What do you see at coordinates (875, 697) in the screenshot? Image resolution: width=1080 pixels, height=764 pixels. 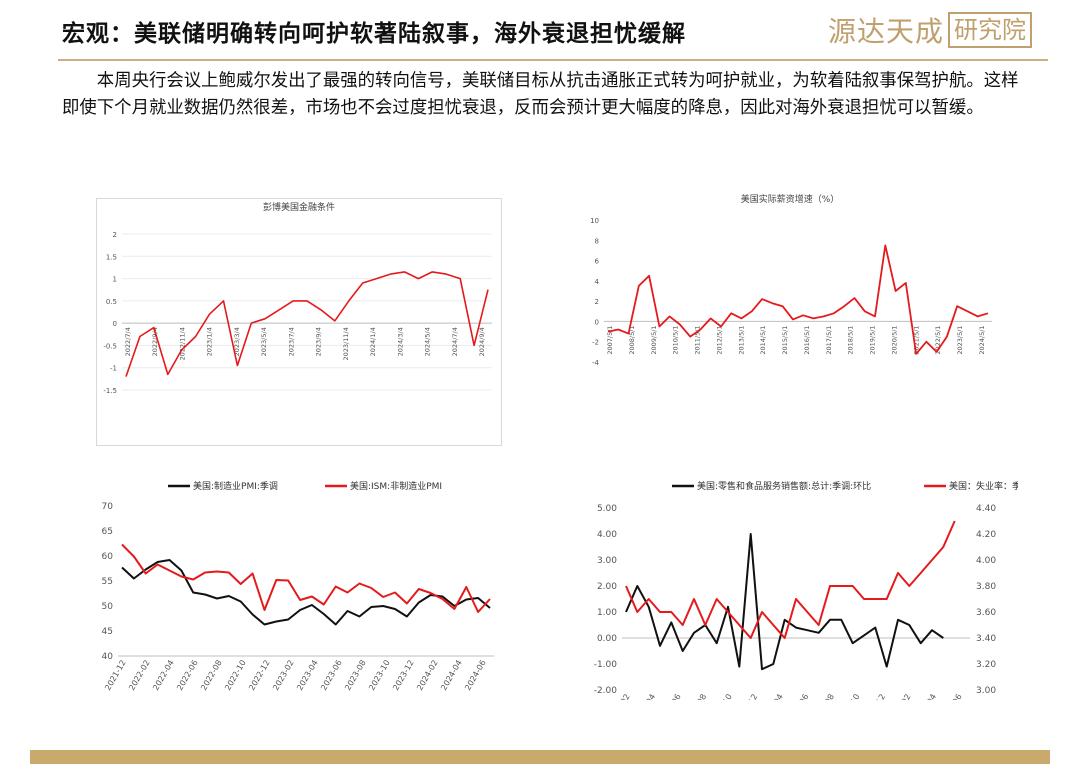 I see `x-tick-label: 2023-12` at bounding box center [875, 697].